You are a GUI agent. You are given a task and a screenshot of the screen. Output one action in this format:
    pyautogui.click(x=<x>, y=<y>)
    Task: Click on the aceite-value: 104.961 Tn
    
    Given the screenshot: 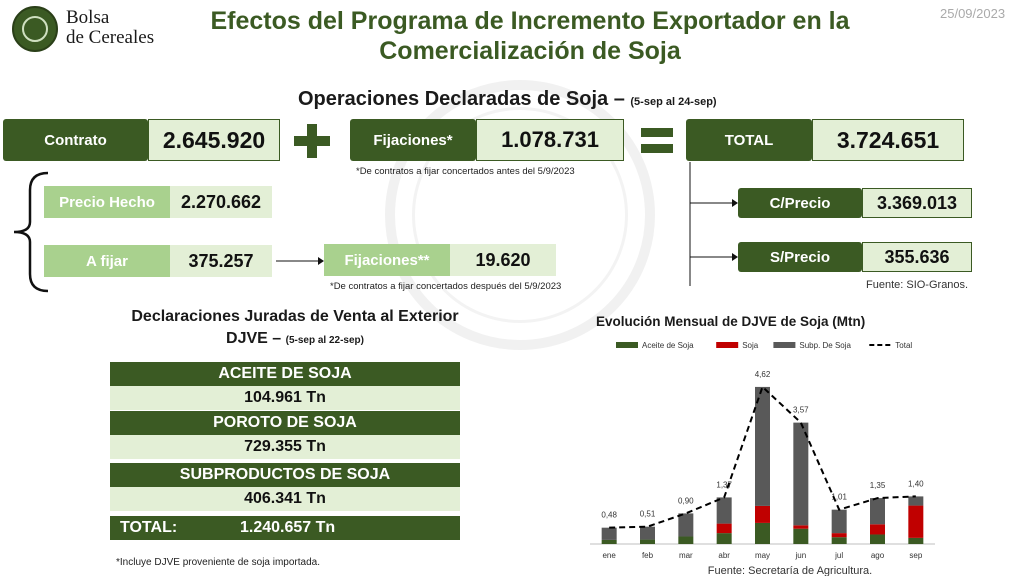 What is the action you would take?
    pyautogui.click(x=285, y=398)
    